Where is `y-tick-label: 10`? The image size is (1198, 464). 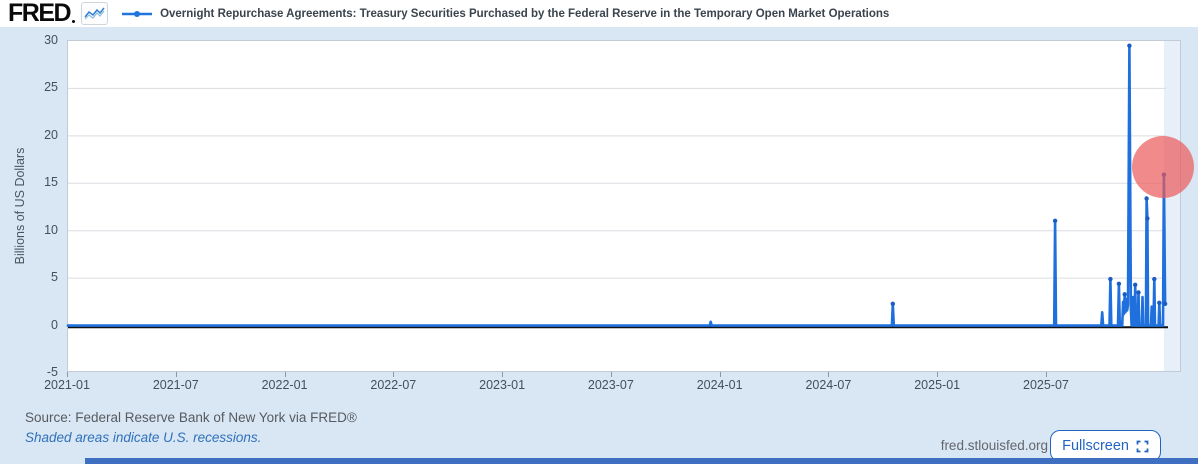
y-tick-label: 10 is located at coordinates (51, 229).